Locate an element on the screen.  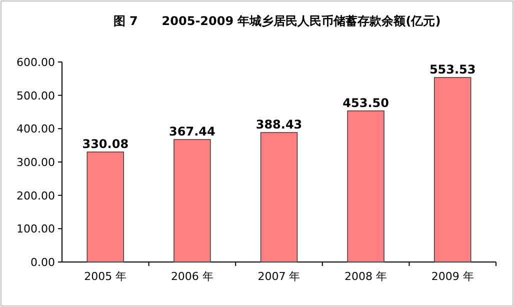
x-tick-label: 2009 年 is located at coordinates (452, 276).